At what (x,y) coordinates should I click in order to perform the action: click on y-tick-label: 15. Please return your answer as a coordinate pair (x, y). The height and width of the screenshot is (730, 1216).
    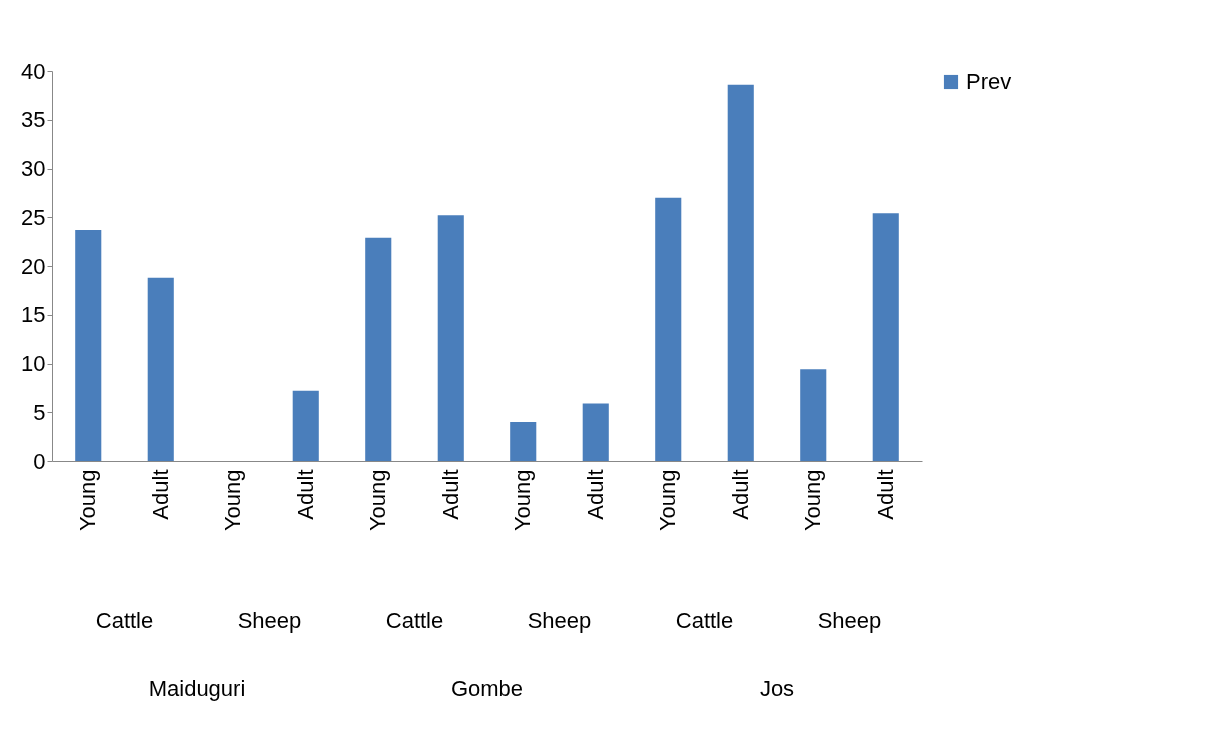
    Looking at the image, I should click on (33, 315).